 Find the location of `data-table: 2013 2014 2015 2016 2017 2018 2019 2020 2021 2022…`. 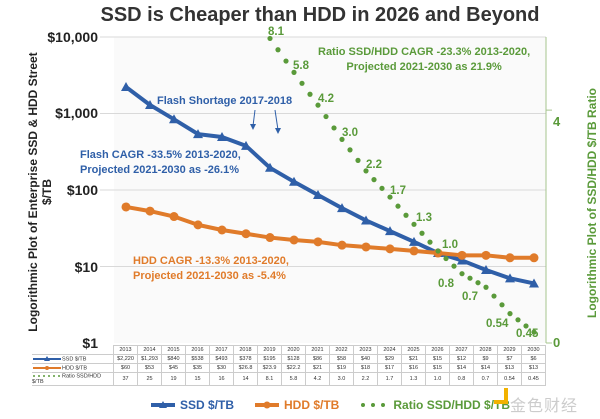

data-table: 2013 2014 2015 2016 2017 2018 2019 2020 2021 2022… is located at coordinates (289, 366).